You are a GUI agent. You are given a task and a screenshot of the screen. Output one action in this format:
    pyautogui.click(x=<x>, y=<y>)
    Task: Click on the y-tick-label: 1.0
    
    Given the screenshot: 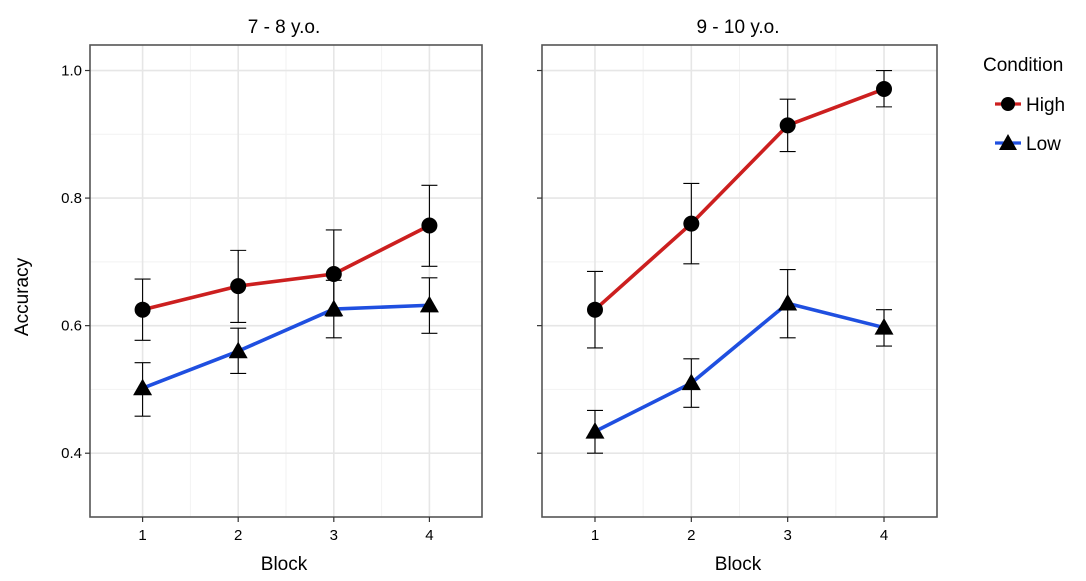 What is the action you would take?
    pyautogui.click(x=71, y=71)
    